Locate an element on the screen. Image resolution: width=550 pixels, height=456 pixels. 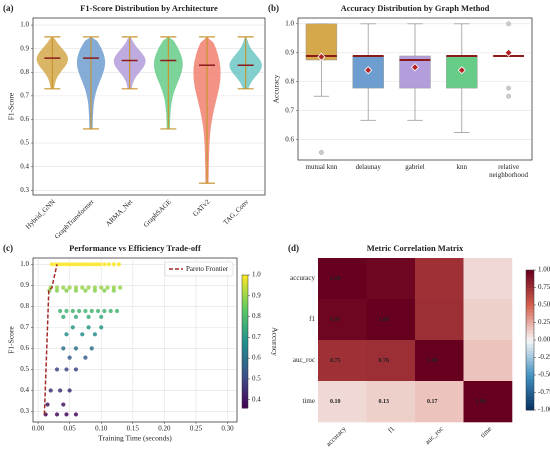
x-tick-label: mutual knn is located at coordinates (321, 167).